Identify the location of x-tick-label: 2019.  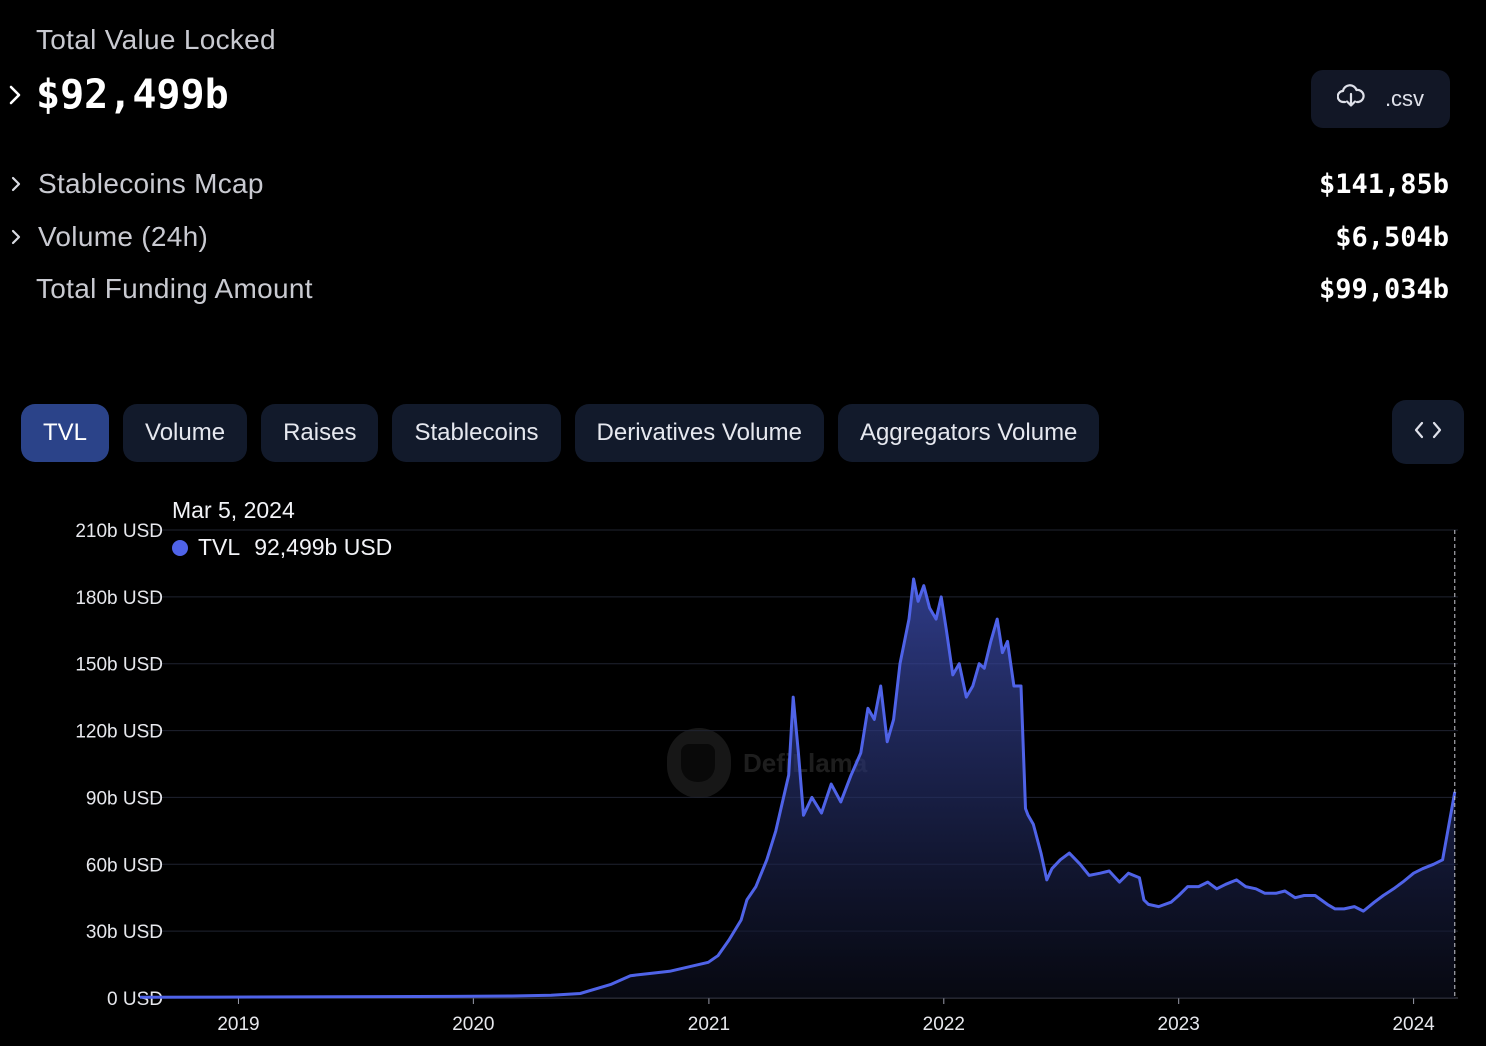
(238, 1024).